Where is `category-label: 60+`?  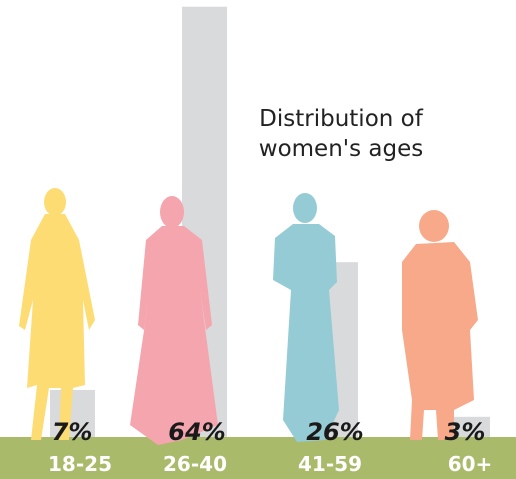 category-label: 60+ is located at coordinates (470, 464).